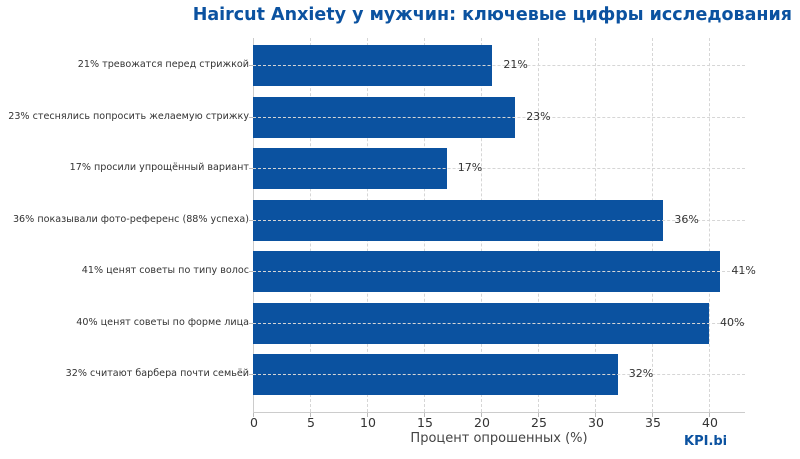  I want to click on bar-row: 40%, so click(497, 323).